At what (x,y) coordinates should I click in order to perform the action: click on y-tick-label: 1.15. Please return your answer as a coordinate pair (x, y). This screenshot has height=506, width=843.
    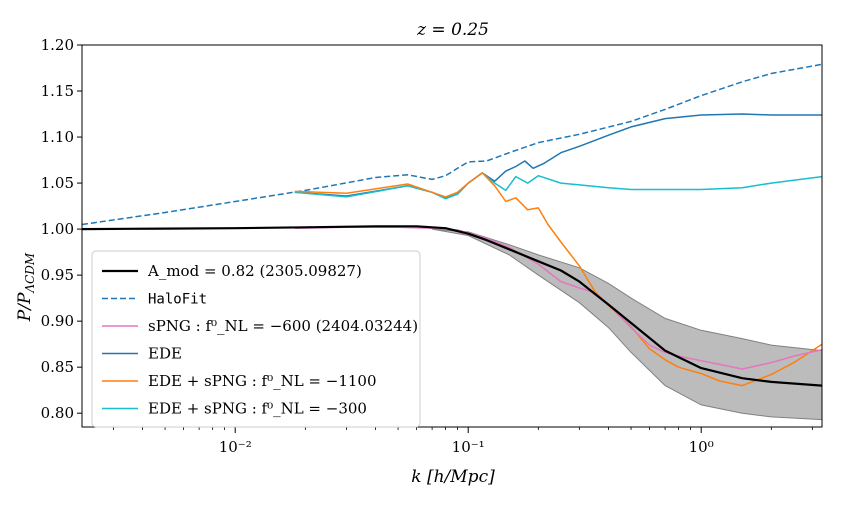
    Looking at the image, I should click on (57, 91).